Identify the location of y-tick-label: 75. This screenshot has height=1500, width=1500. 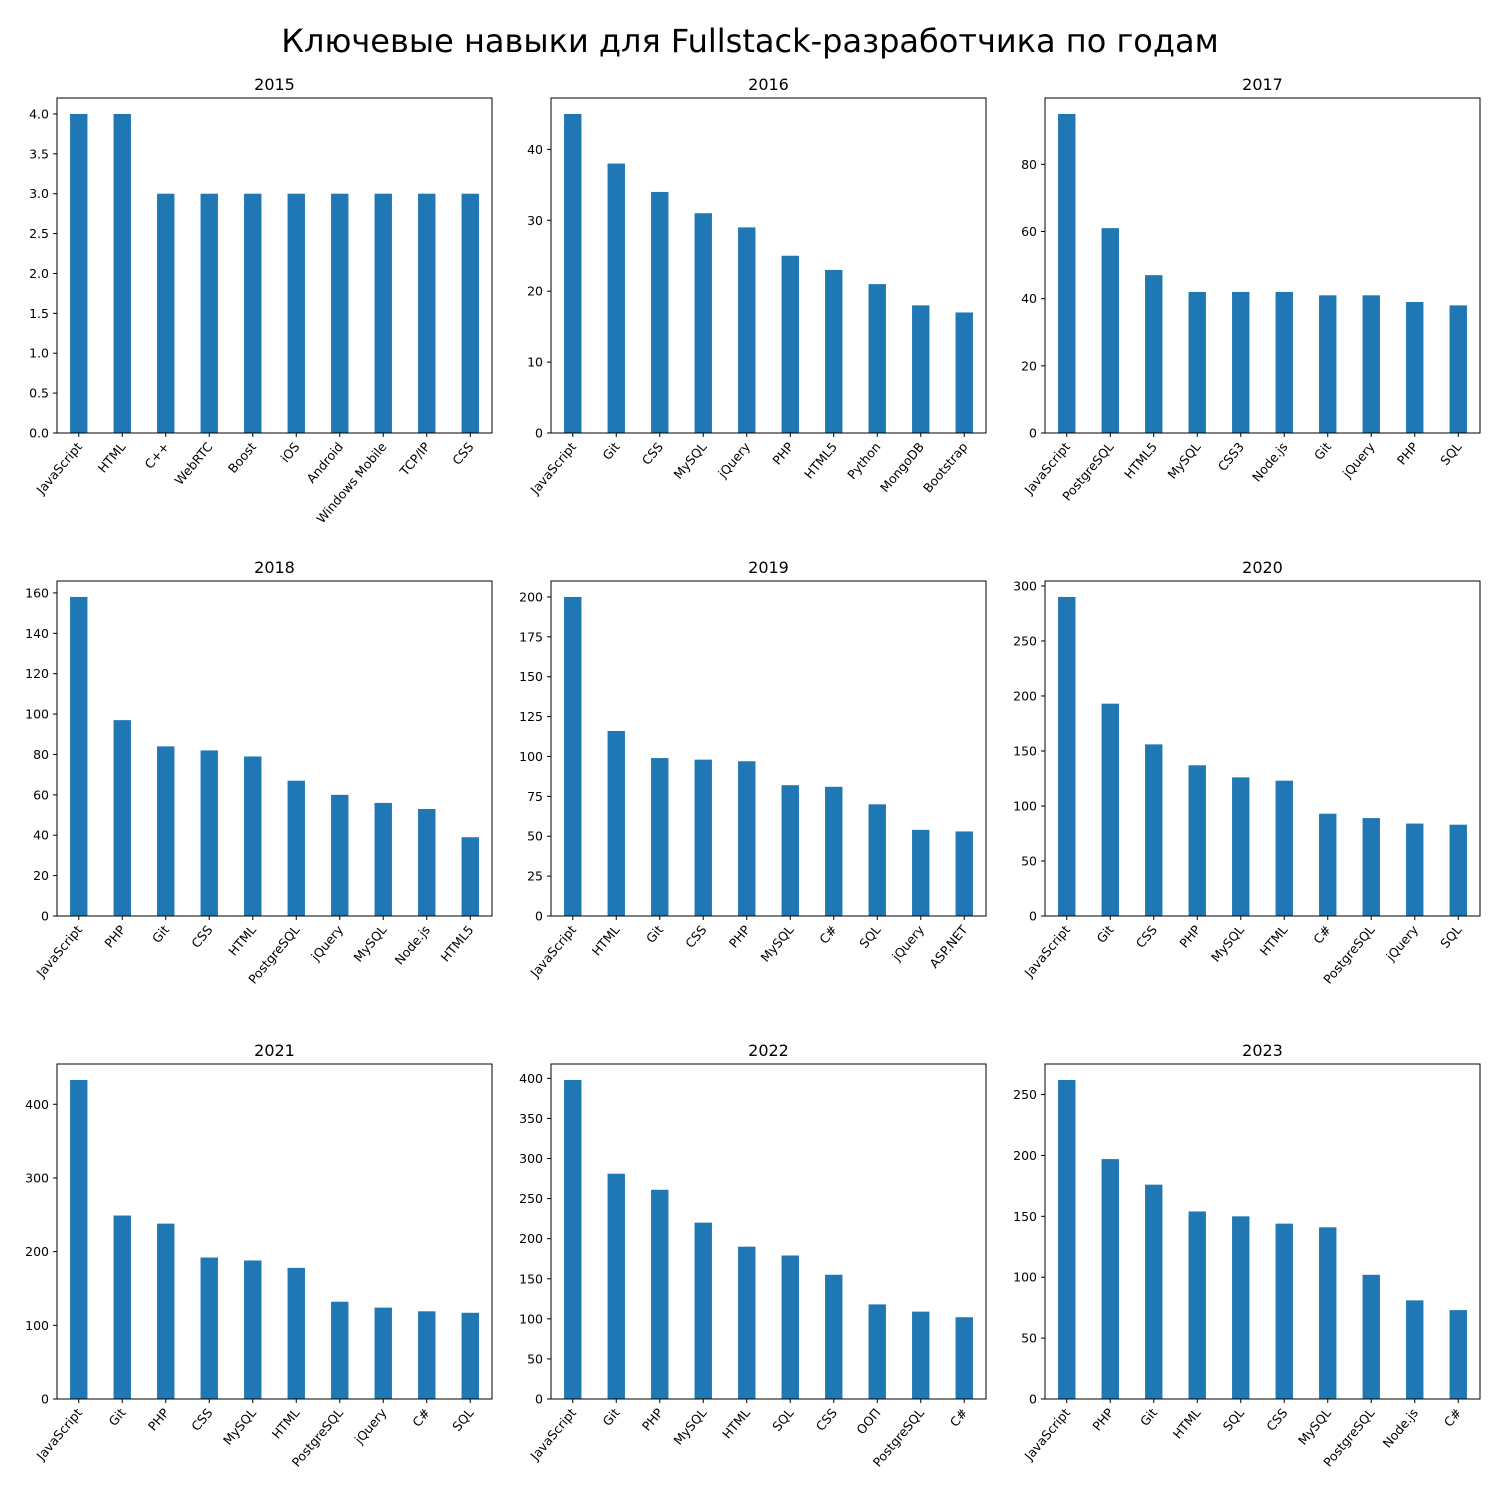
(535, 796).